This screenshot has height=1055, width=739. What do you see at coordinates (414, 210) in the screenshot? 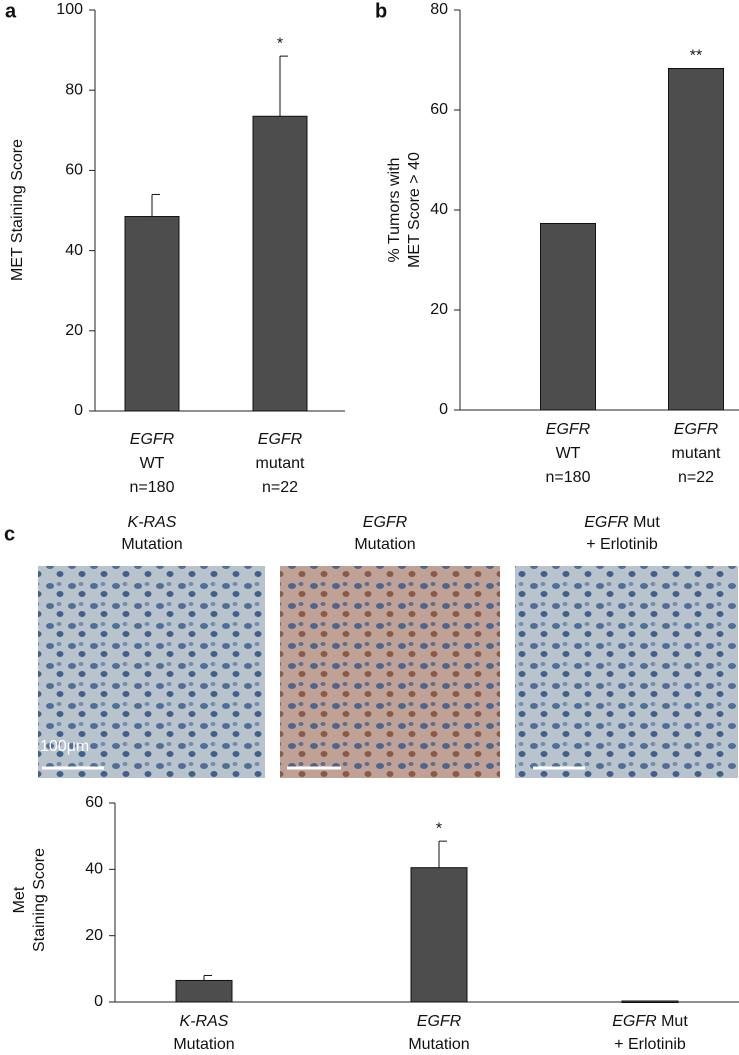
I see `y-axis-label: MET Score > 40` at bounding box center [414, 210].